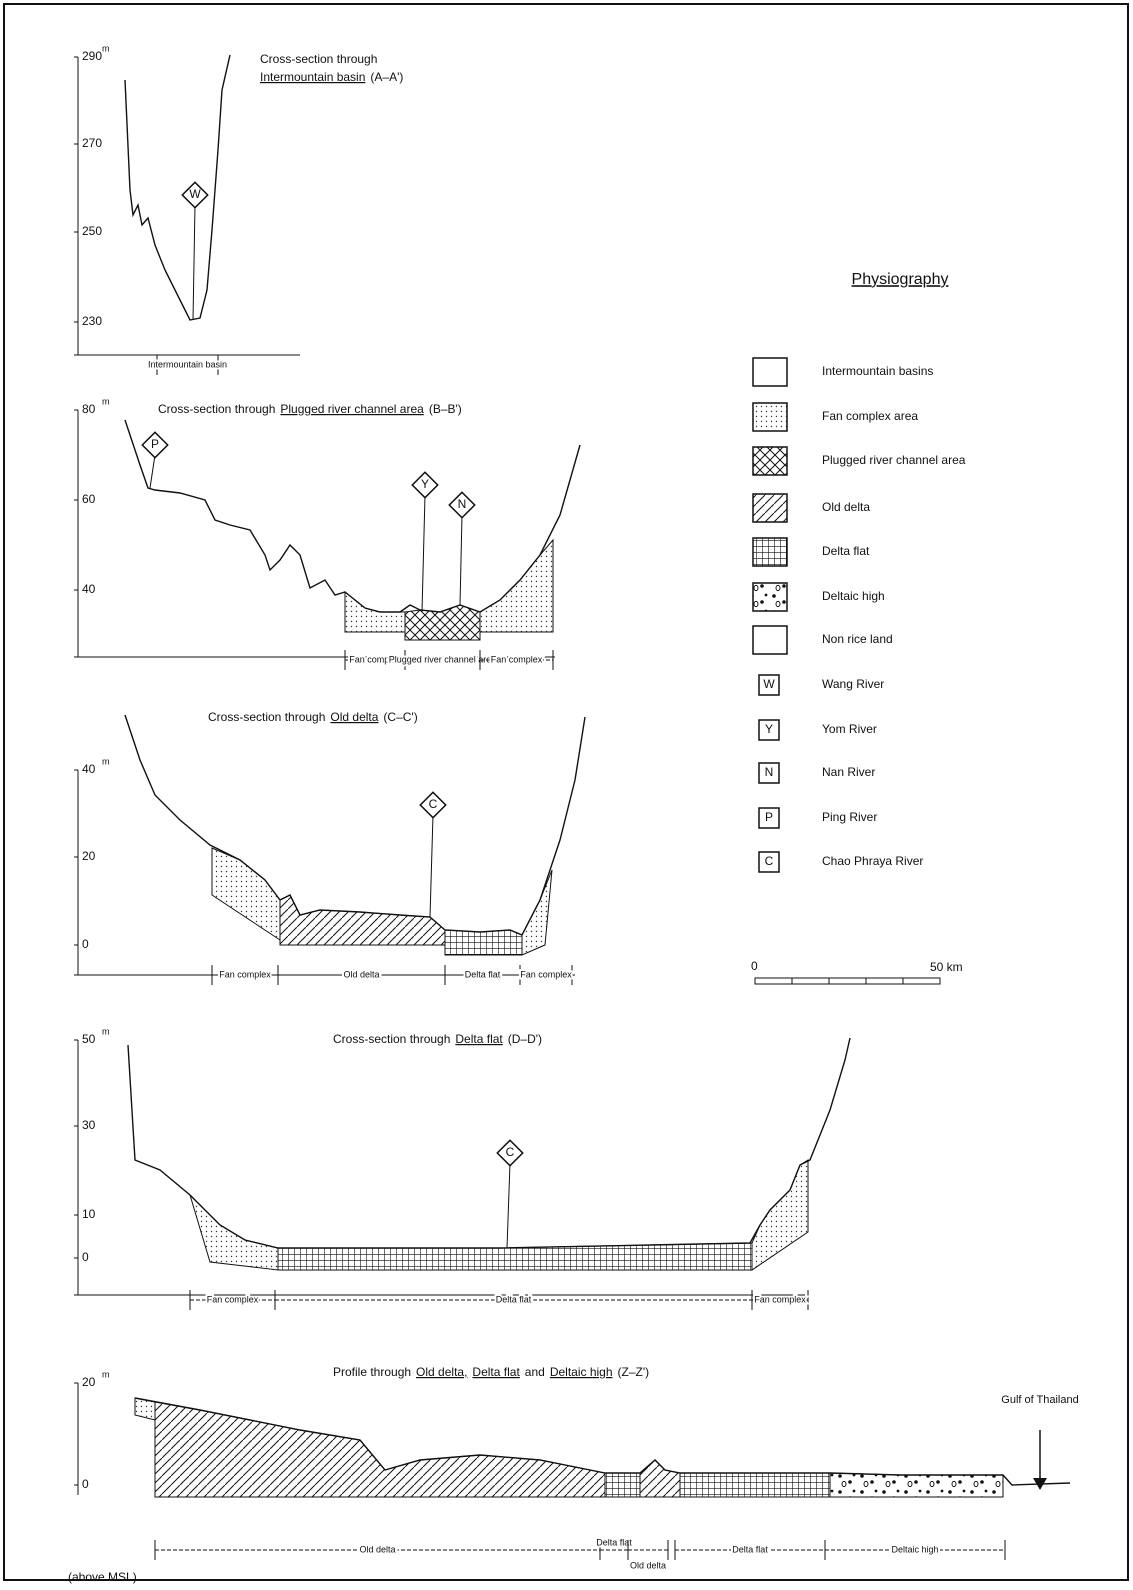  Describe the element at coordinates (352, 409) in the screenshot. I see `title-part: Plugged river channel area` at that location.